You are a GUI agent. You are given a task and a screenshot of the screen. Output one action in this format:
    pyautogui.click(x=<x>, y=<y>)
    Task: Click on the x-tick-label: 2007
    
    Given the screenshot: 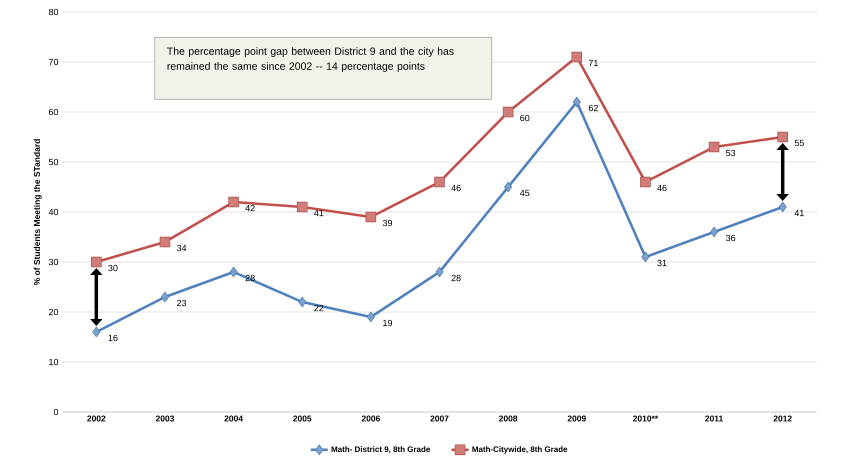 What is the action you would take?
    pyautogui.click(x=439, y=419)
    